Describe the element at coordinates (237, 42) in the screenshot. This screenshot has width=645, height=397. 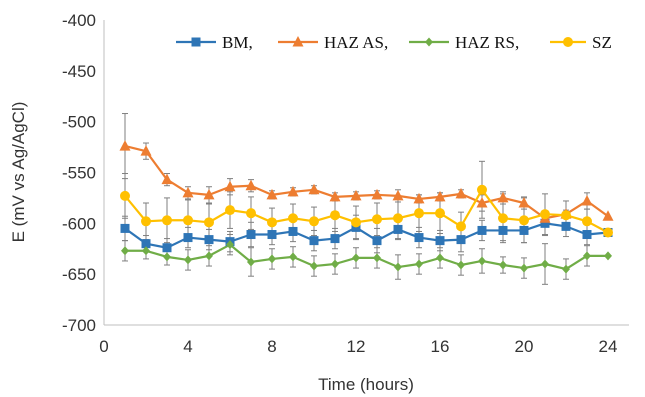
I see `legend-label: BM,` at that location.